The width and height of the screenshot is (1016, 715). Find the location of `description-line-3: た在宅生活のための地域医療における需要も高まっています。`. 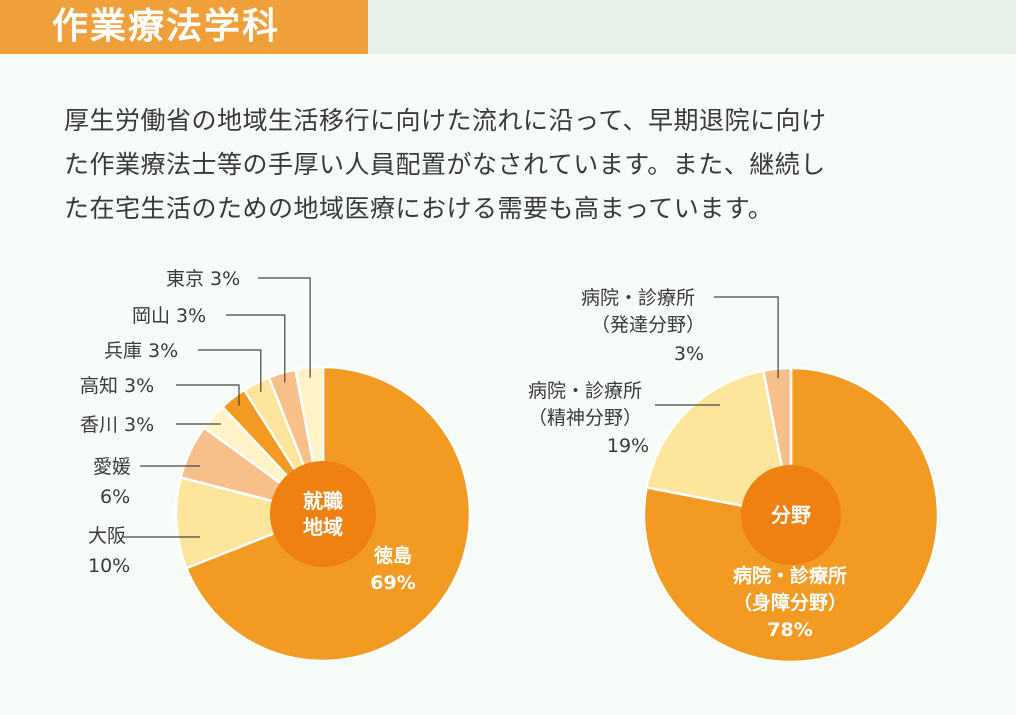

description-line-3: た在宅生活のための地域医療における需要も高まっています。 is located at coordinates (419, 208).